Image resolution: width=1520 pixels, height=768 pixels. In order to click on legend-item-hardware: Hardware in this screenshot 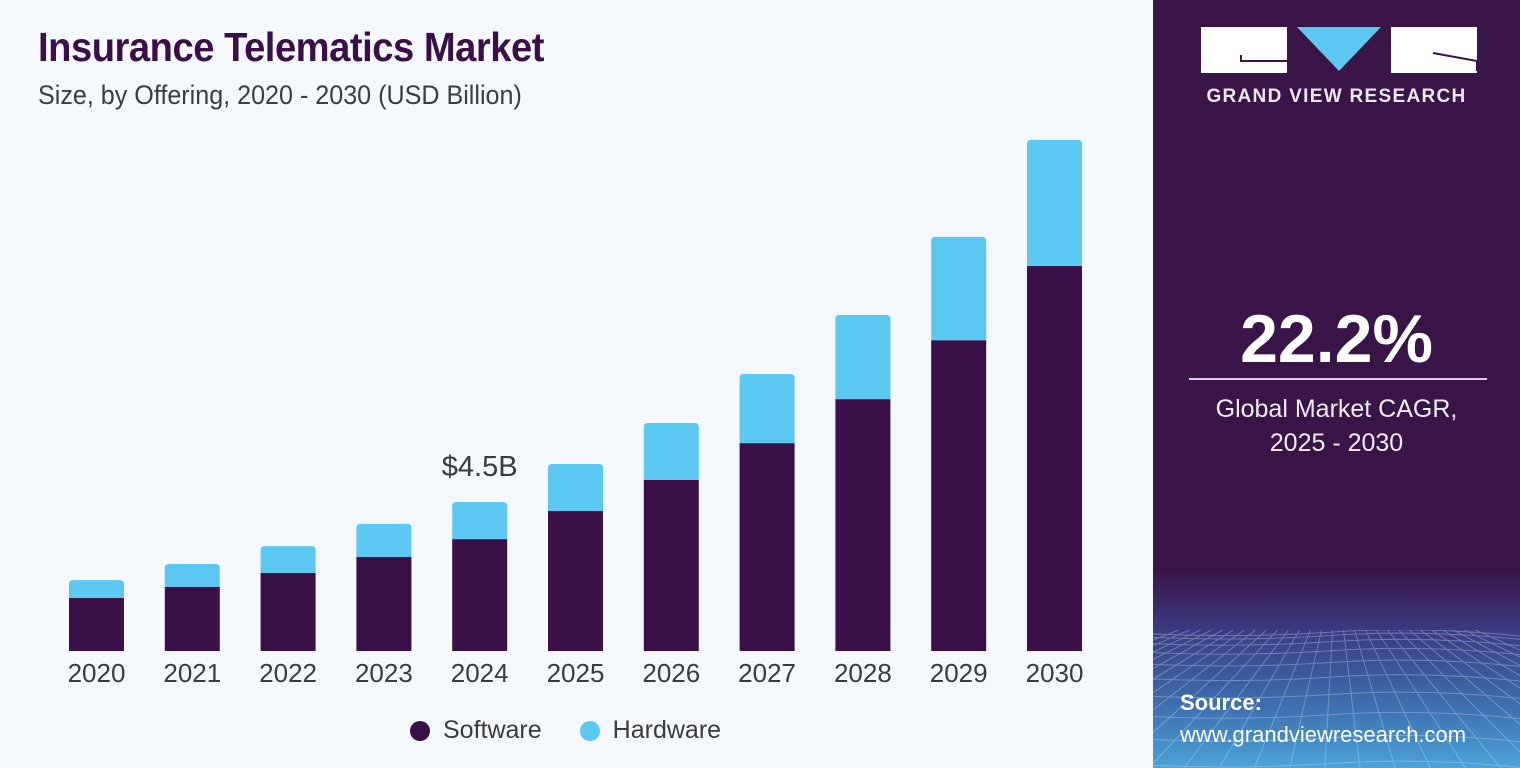, I will do `click(650, 730)`.